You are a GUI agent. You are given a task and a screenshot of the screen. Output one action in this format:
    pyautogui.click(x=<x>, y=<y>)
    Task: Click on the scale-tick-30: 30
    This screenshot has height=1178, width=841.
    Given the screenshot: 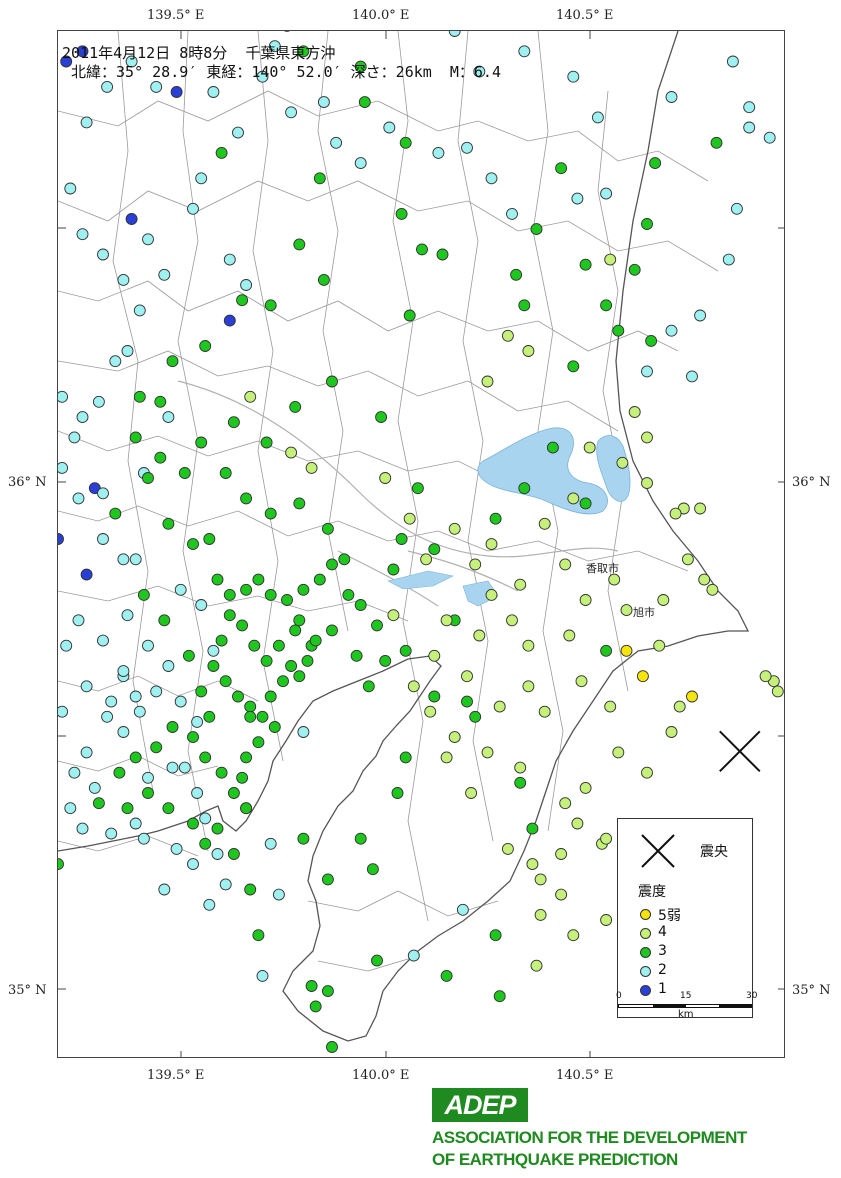 What is the action you would take?
    pyautogui.click(x=752, y=996)
    